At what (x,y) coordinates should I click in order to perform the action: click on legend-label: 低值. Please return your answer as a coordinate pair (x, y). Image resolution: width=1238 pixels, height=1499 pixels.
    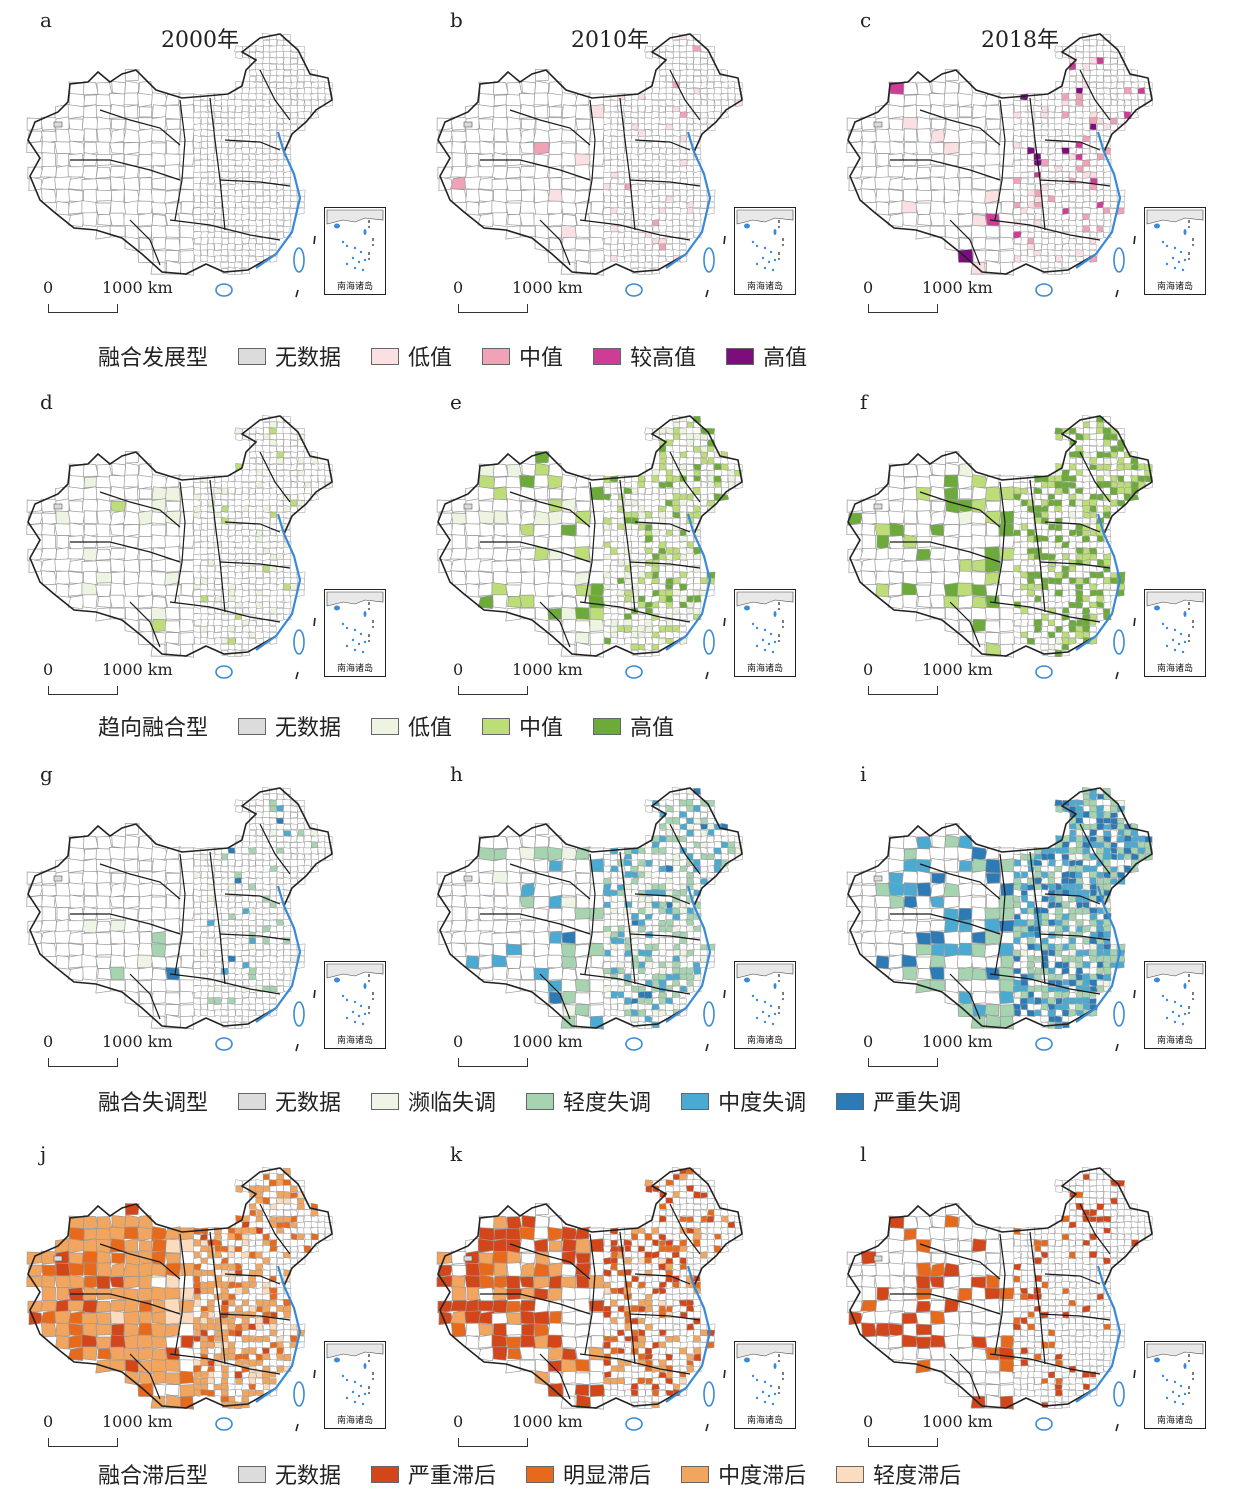
    Looking at the image, I should click on (430, 358).